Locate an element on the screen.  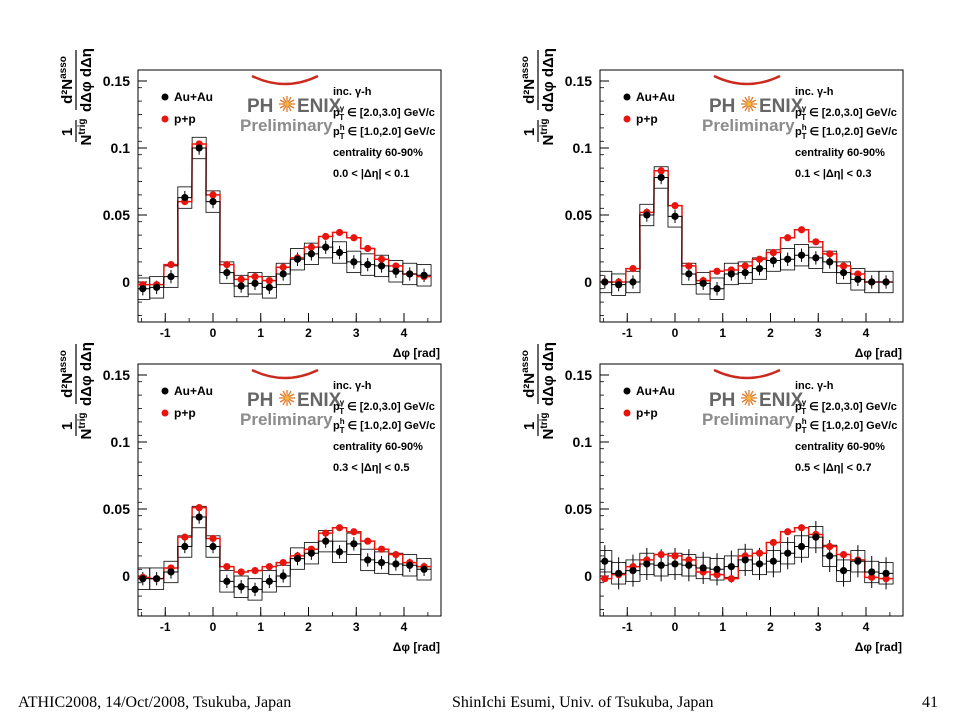
info-line-4: centrality 60-90% is located at coordinates (378, 447).